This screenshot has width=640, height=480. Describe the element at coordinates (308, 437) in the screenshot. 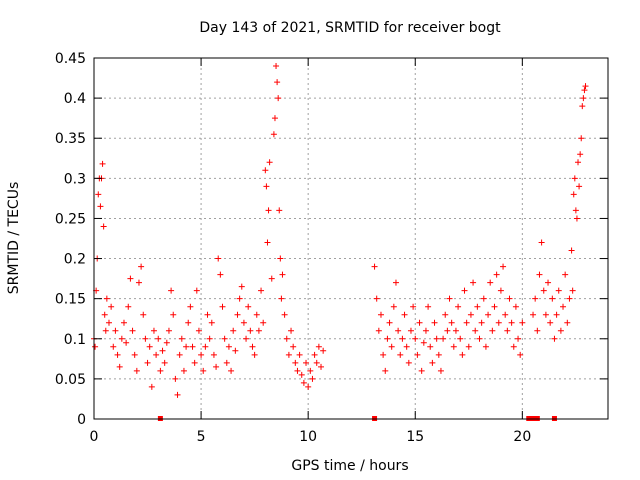

I see `x-tick-label: 10` at that location.